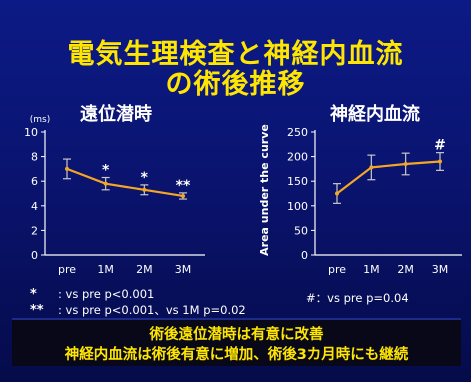  What do you see at coordinates (116, 114) in the screenshot?
I see `chart1-title: 遠位潜時` at bounding box center [116, 114].